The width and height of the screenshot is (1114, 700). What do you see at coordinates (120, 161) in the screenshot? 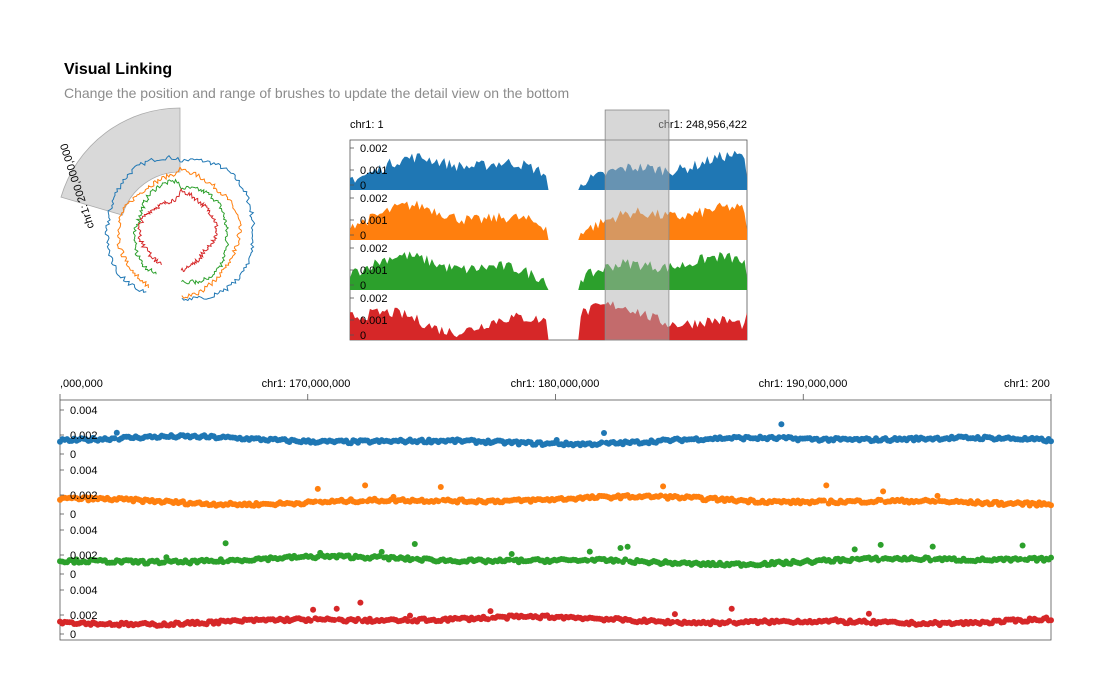
I see `circular-brush` at bounding box center [120, 161].